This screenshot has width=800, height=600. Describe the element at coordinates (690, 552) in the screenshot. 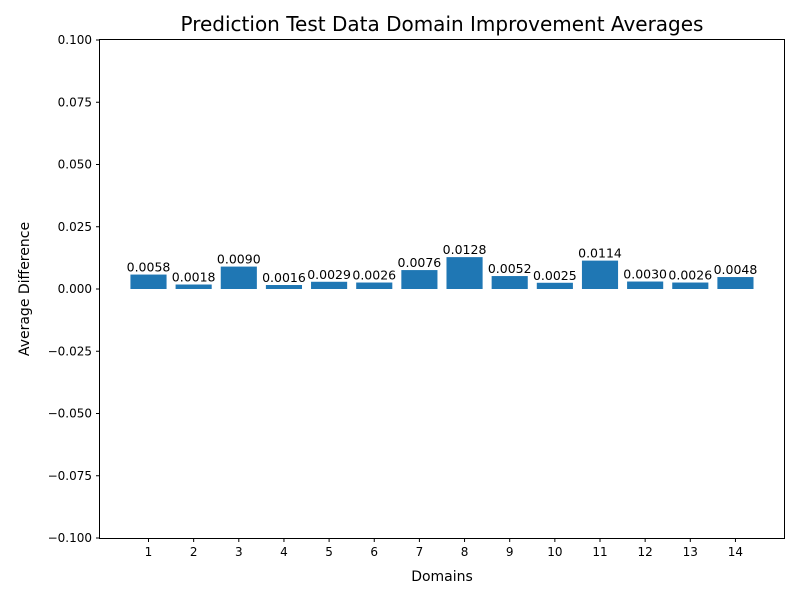

I see `x-tick-label: 13` at that location.